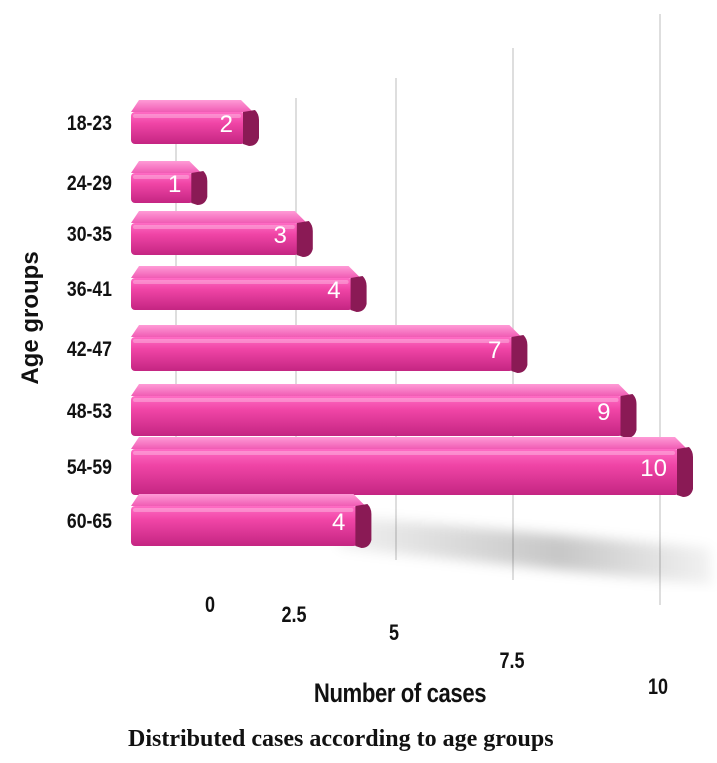 This screenshot has width=717, height=763. Describe the element at coordinates (89, 290) in the screenshot. I see `category-label: 36-41` at that location.